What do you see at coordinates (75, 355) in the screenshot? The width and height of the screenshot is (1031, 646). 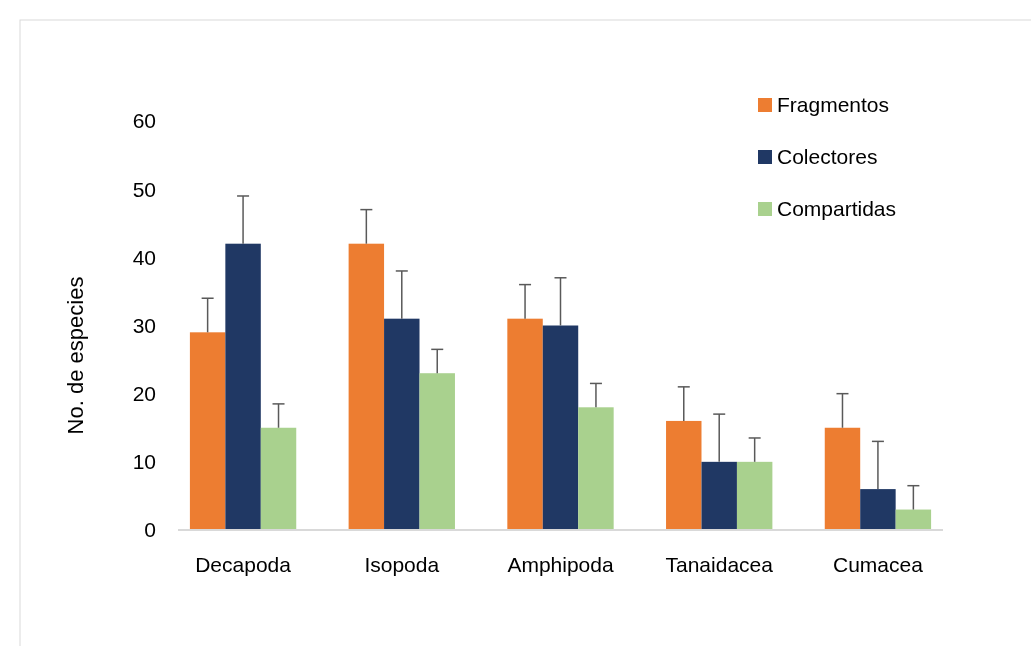 I see `y-axis-title: No. de especies` at bounding box center [75, 355].